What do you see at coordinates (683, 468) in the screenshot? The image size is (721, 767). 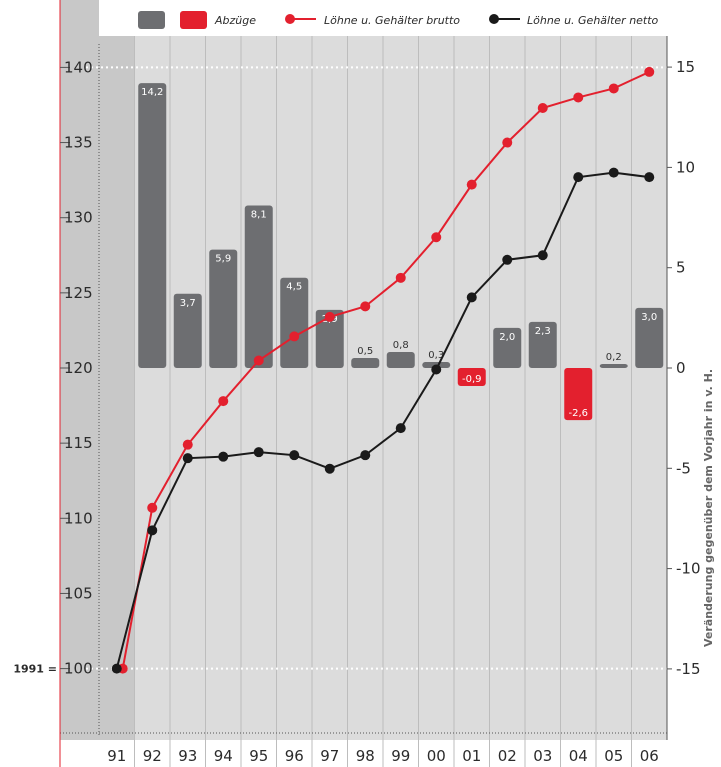 I see `right-tick-label: -5` at bounding box center [683, 468].